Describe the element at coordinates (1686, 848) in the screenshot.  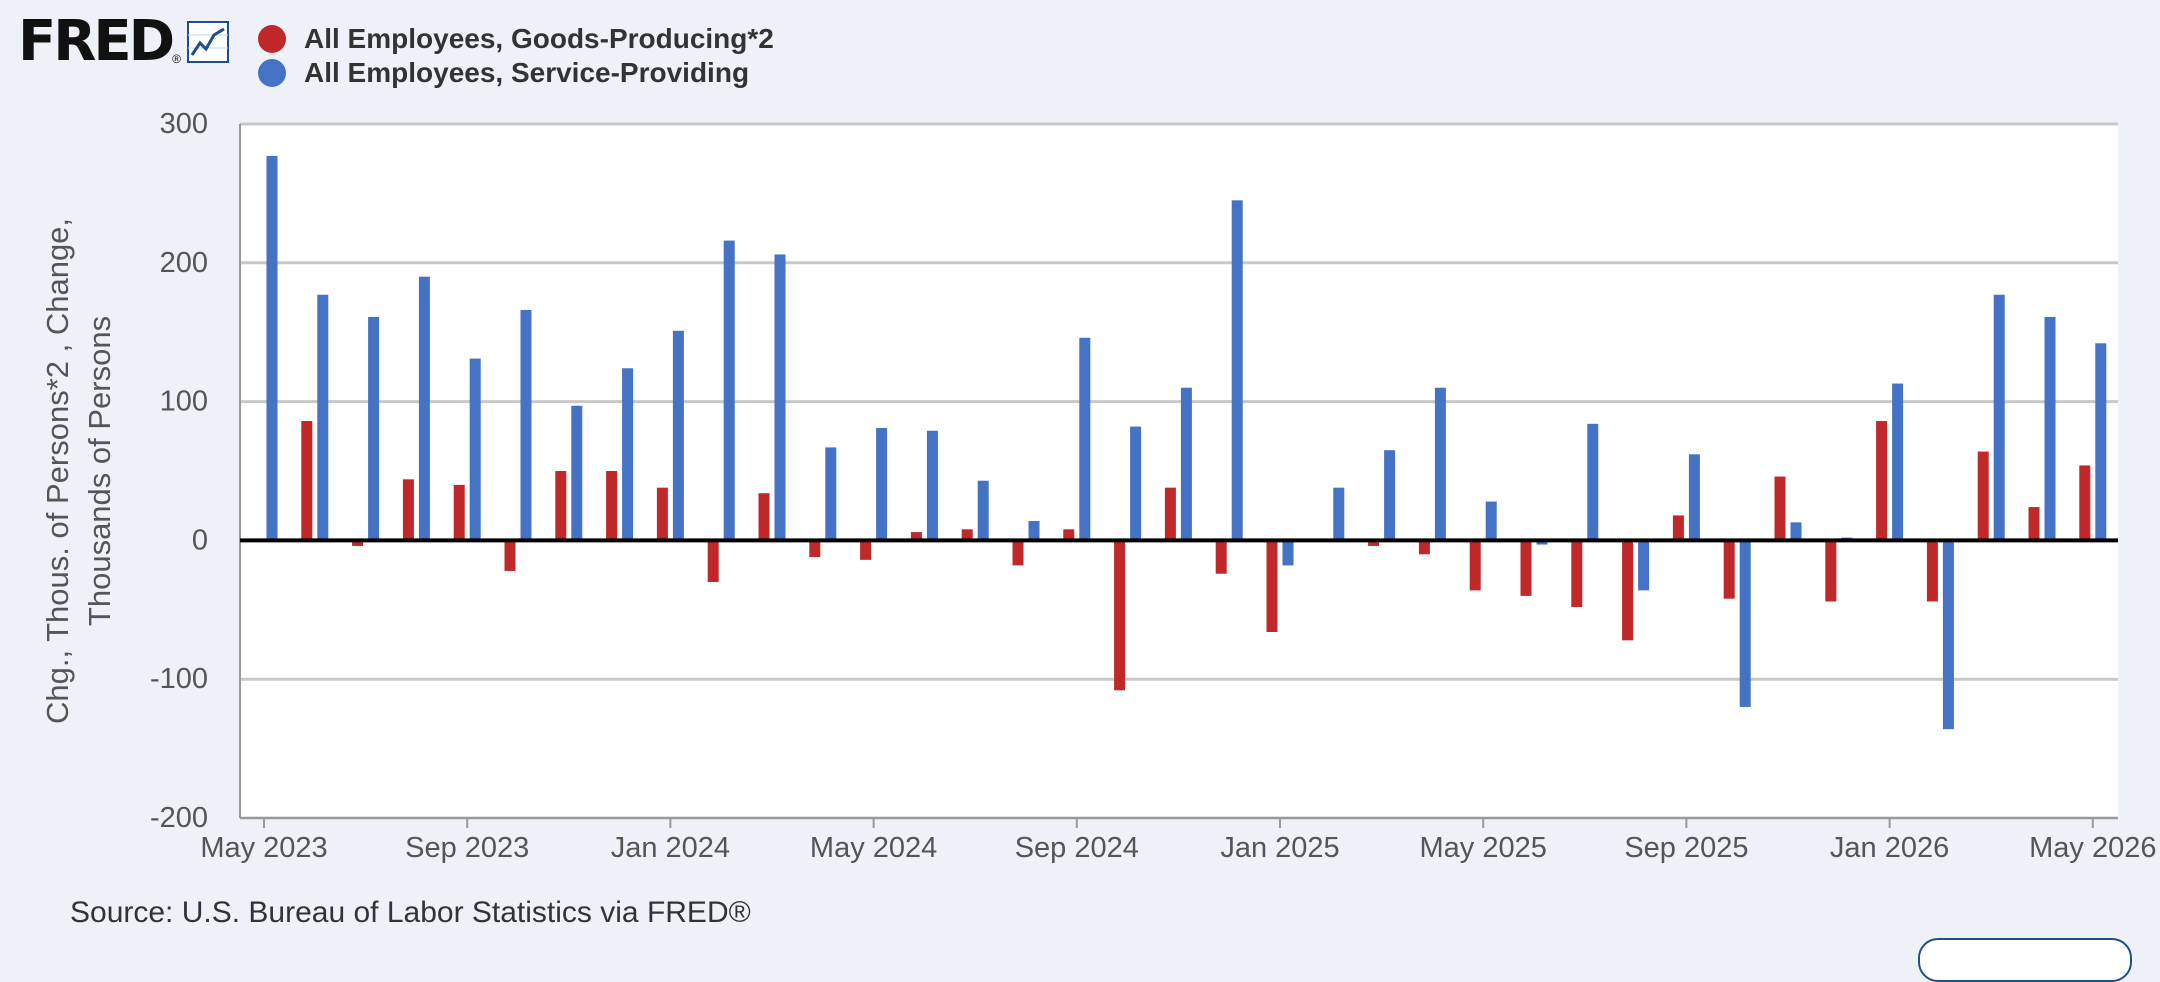
I see `x-tick-label: Sep 2025` at that location.